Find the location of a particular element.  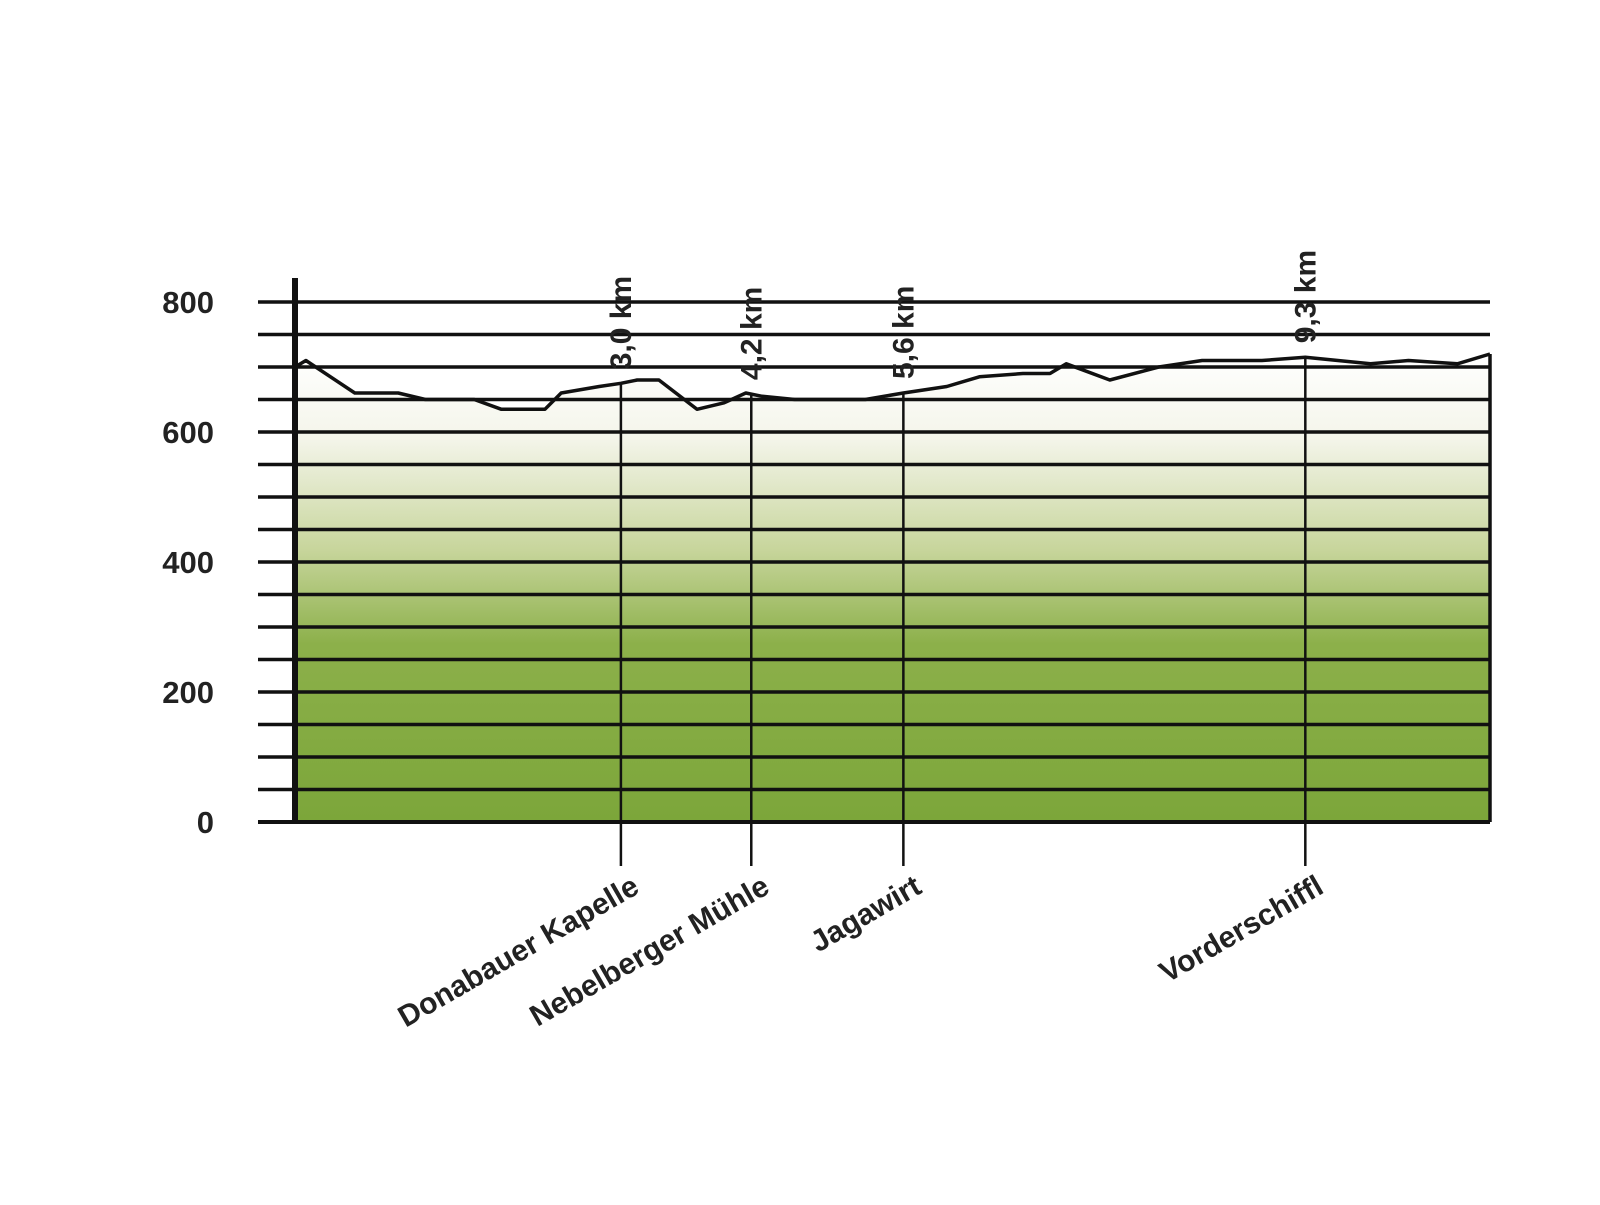

marker-place-label: Vorderschiffl is located at coordinates (1241, 929).